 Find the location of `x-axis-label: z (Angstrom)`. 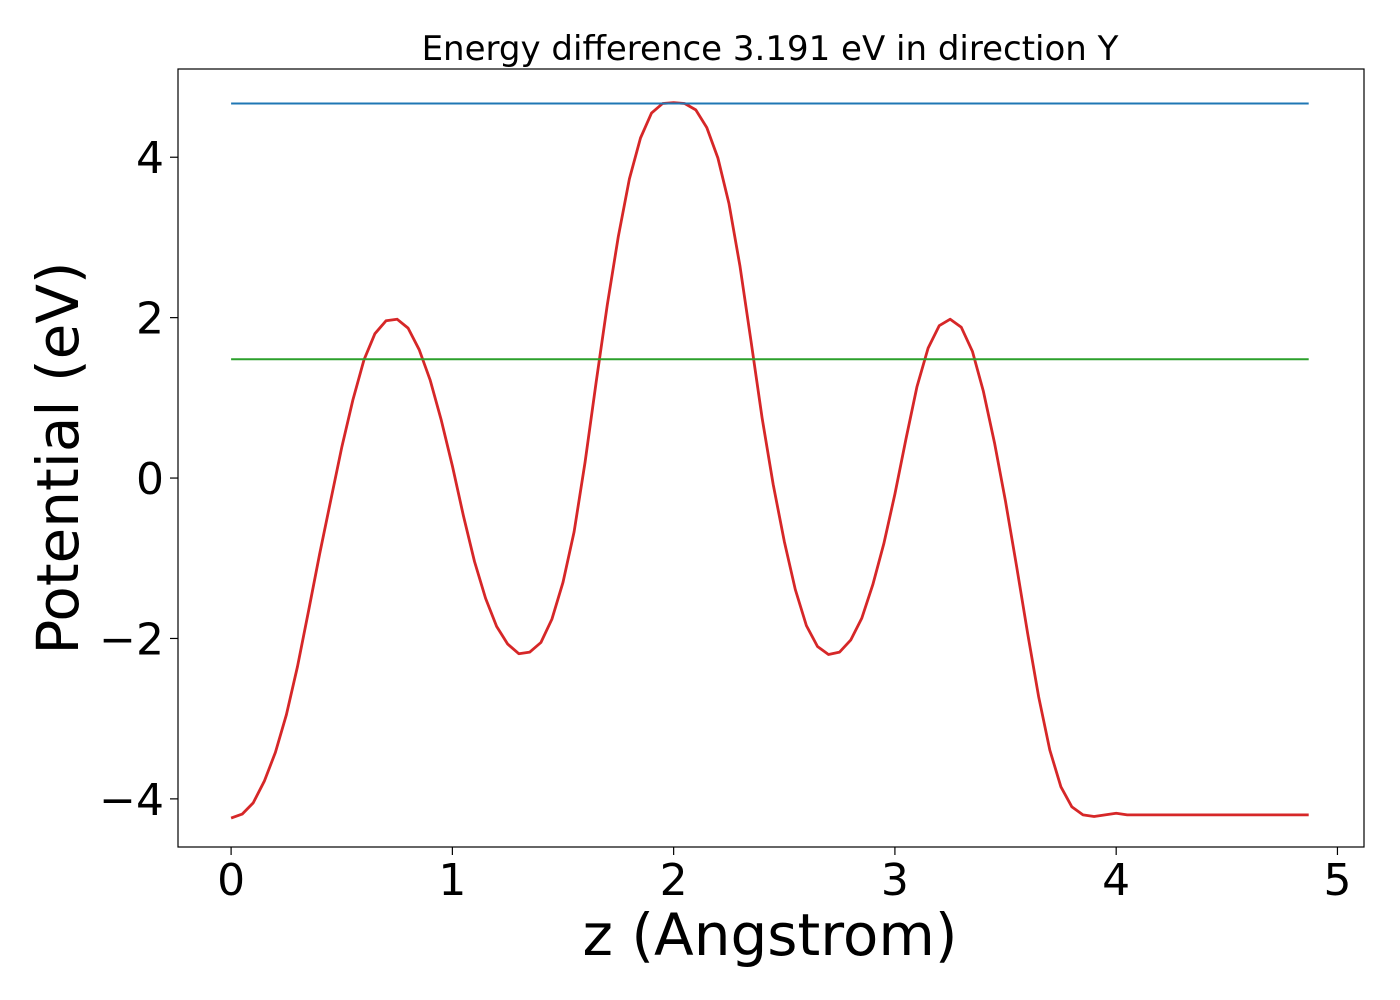

x-axis-label: z (Angstrom) is located at coordinates (770, 935).